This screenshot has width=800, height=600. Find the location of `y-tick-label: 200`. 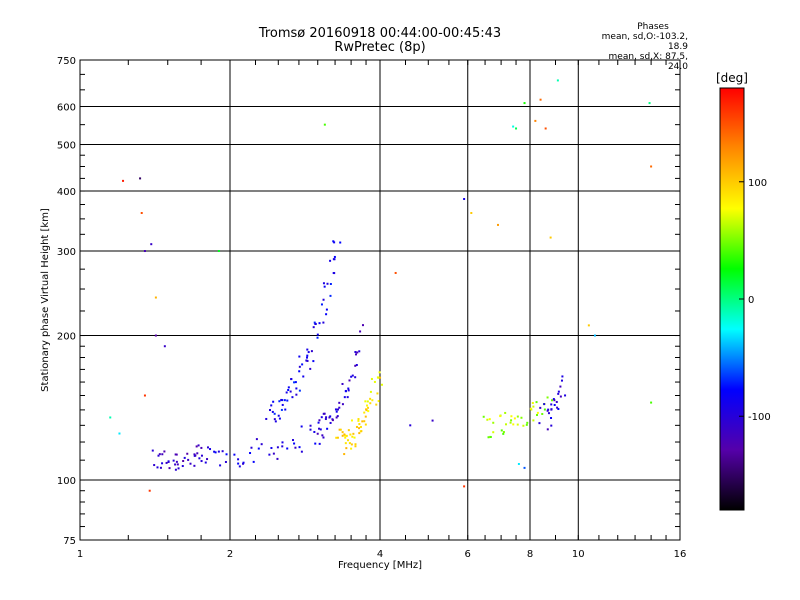

y-tick-label: 200 is located at coordinates (66, 337).